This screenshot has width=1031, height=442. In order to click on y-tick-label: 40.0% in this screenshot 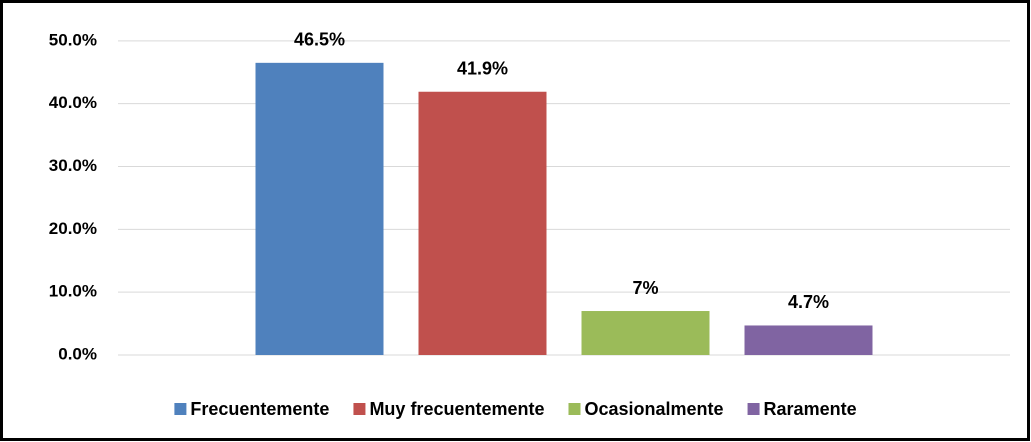, I will do `click(73, 102)`.